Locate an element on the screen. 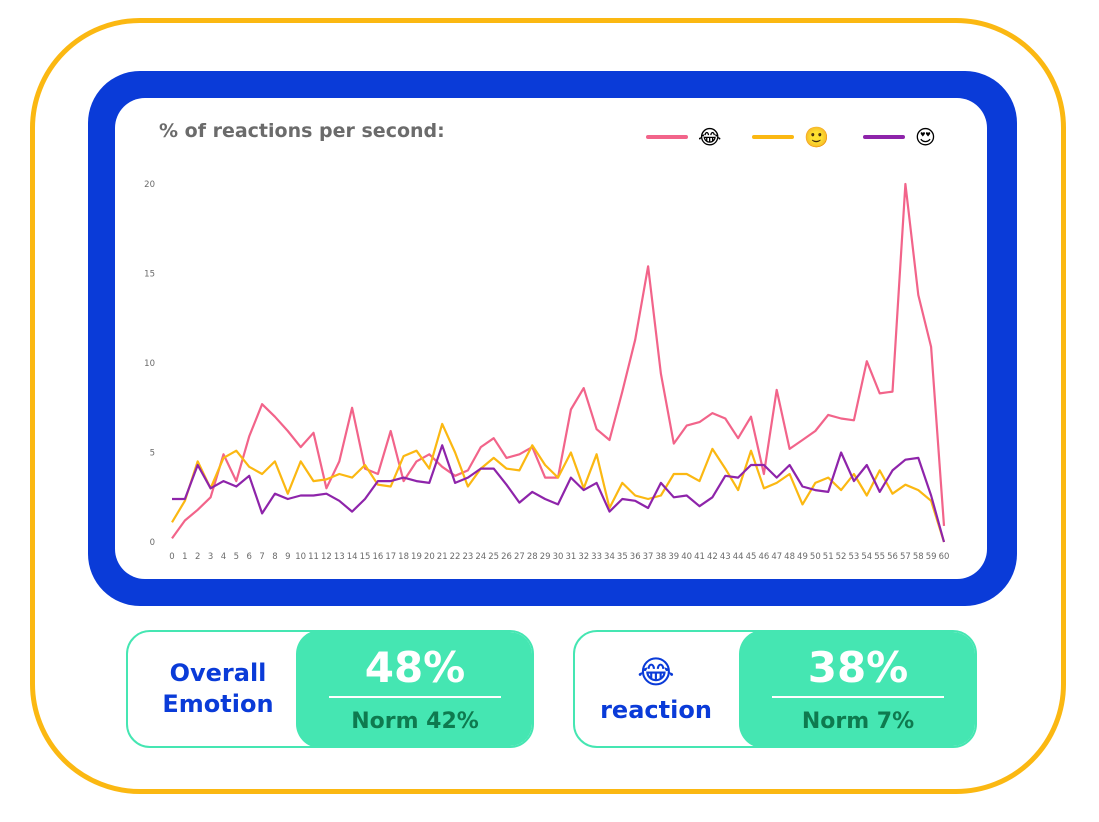 This screenshot has width=1099, height=822. overall-emotion-norm: Norm 42% is located at coordinates (415, 721).